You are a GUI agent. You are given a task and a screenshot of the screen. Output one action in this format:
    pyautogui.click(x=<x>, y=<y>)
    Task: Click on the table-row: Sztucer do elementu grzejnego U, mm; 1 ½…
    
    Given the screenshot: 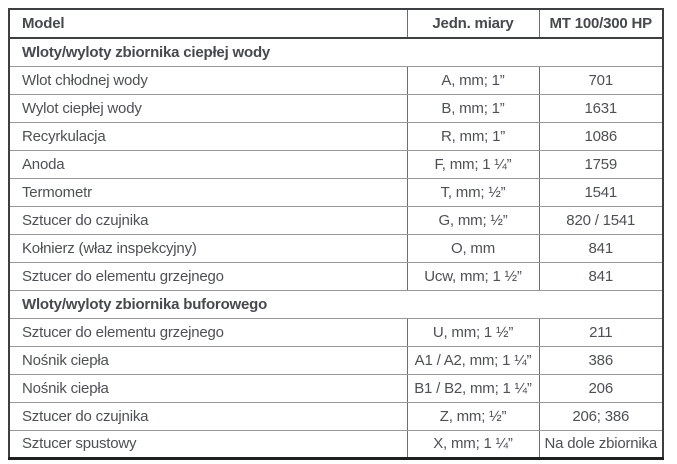 What is the action you would take?
    pyautogui.click(x=336, y=332)
    